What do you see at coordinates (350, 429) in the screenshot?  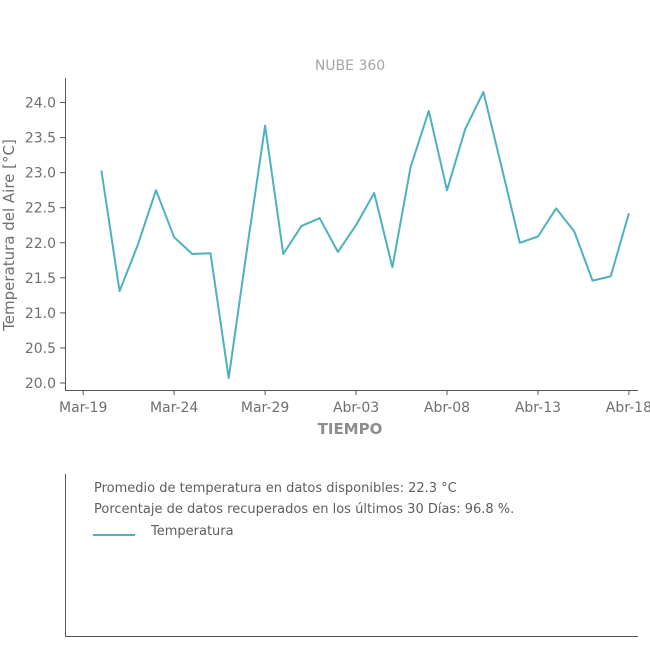 I see `x-axis-label: TIEMPO` at bounding box center [350, 429].